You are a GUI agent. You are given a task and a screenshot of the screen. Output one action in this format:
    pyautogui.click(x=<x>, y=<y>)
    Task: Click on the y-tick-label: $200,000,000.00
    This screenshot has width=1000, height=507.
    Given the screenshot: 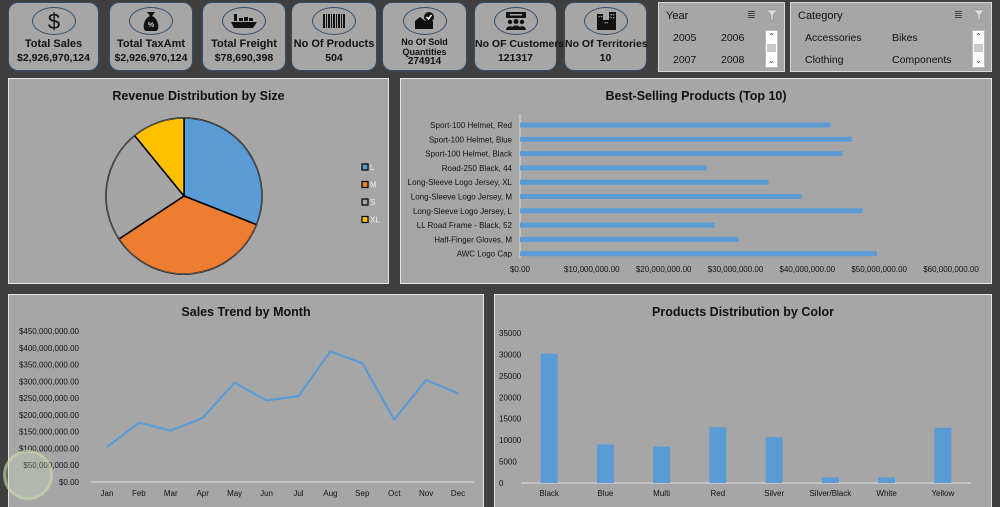 What is the action you would take?
    pyautogui.click(x=49, y=415)
    